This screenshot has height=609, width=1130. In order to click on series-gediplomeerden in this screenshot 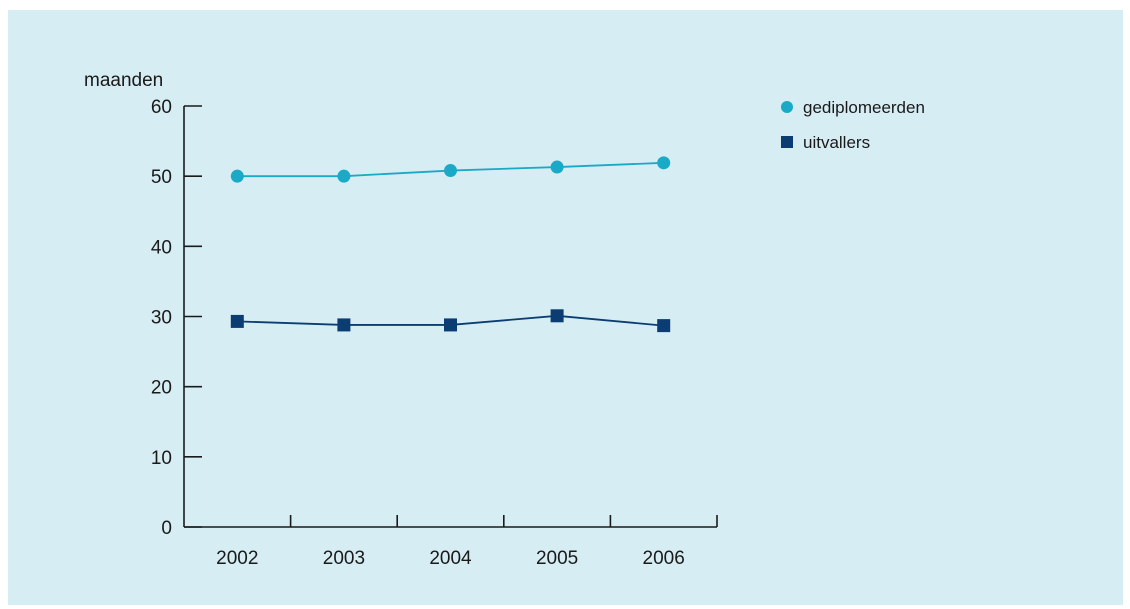, I will do `click(450, 169)`.